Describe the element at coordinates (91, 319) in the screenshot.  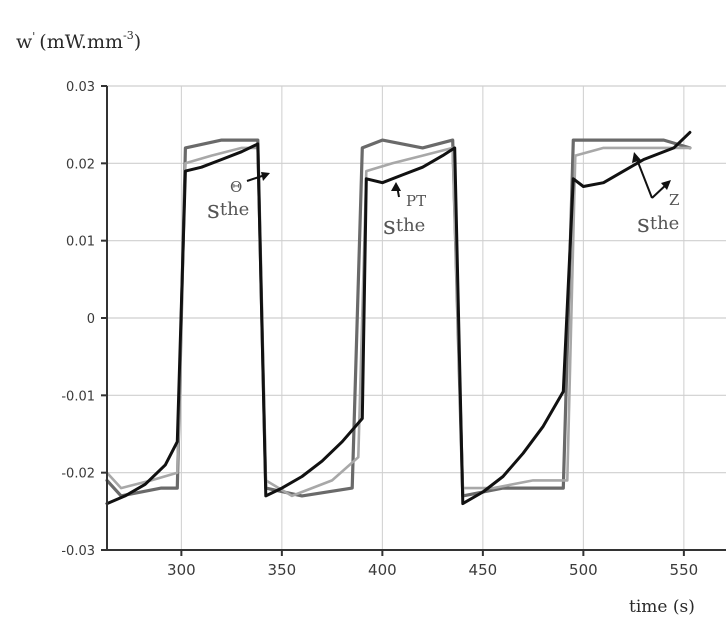
I see `y-tick-label: 0` at that location.